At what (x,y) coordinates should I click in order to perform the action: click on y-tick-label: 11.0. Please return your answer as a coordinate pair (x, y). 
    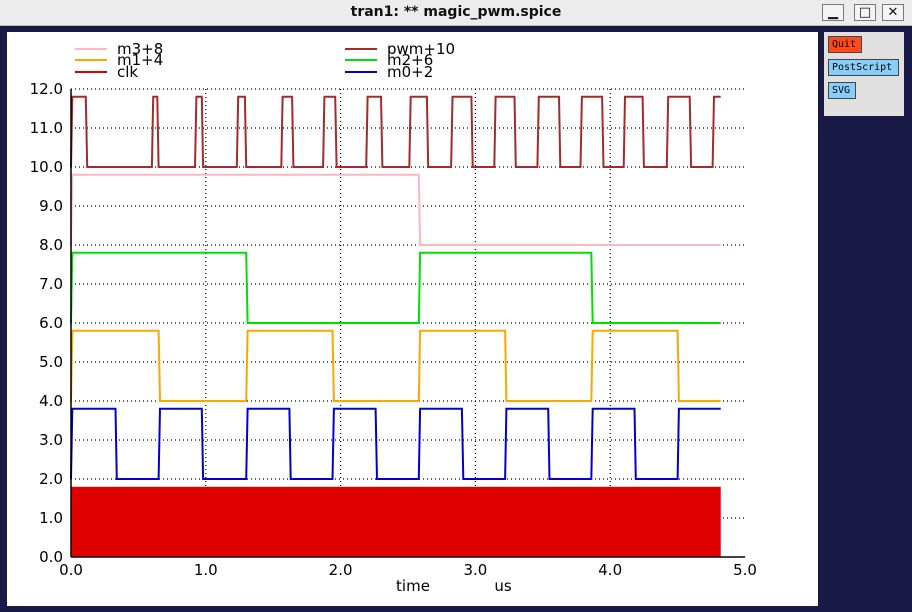
    Looking at the image, I should click on (46, 128).